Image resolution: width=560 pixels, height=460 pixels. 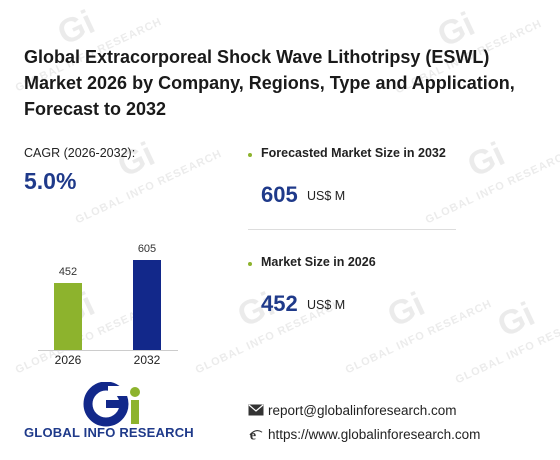 What do you see at coordinates (147, 249) in the screenshot?
I see `bar-value-label-2032: 605` at bounding box center [147, 249].